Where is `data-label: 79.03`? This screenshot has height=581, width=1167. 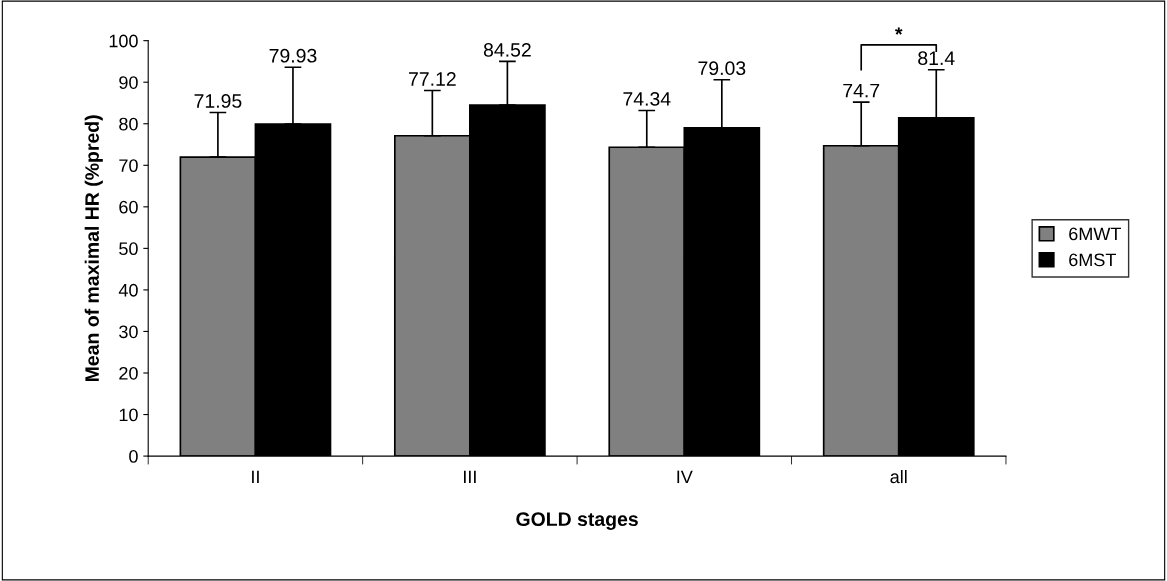 data-label: 79.03 is located at coordinates (722, 68).